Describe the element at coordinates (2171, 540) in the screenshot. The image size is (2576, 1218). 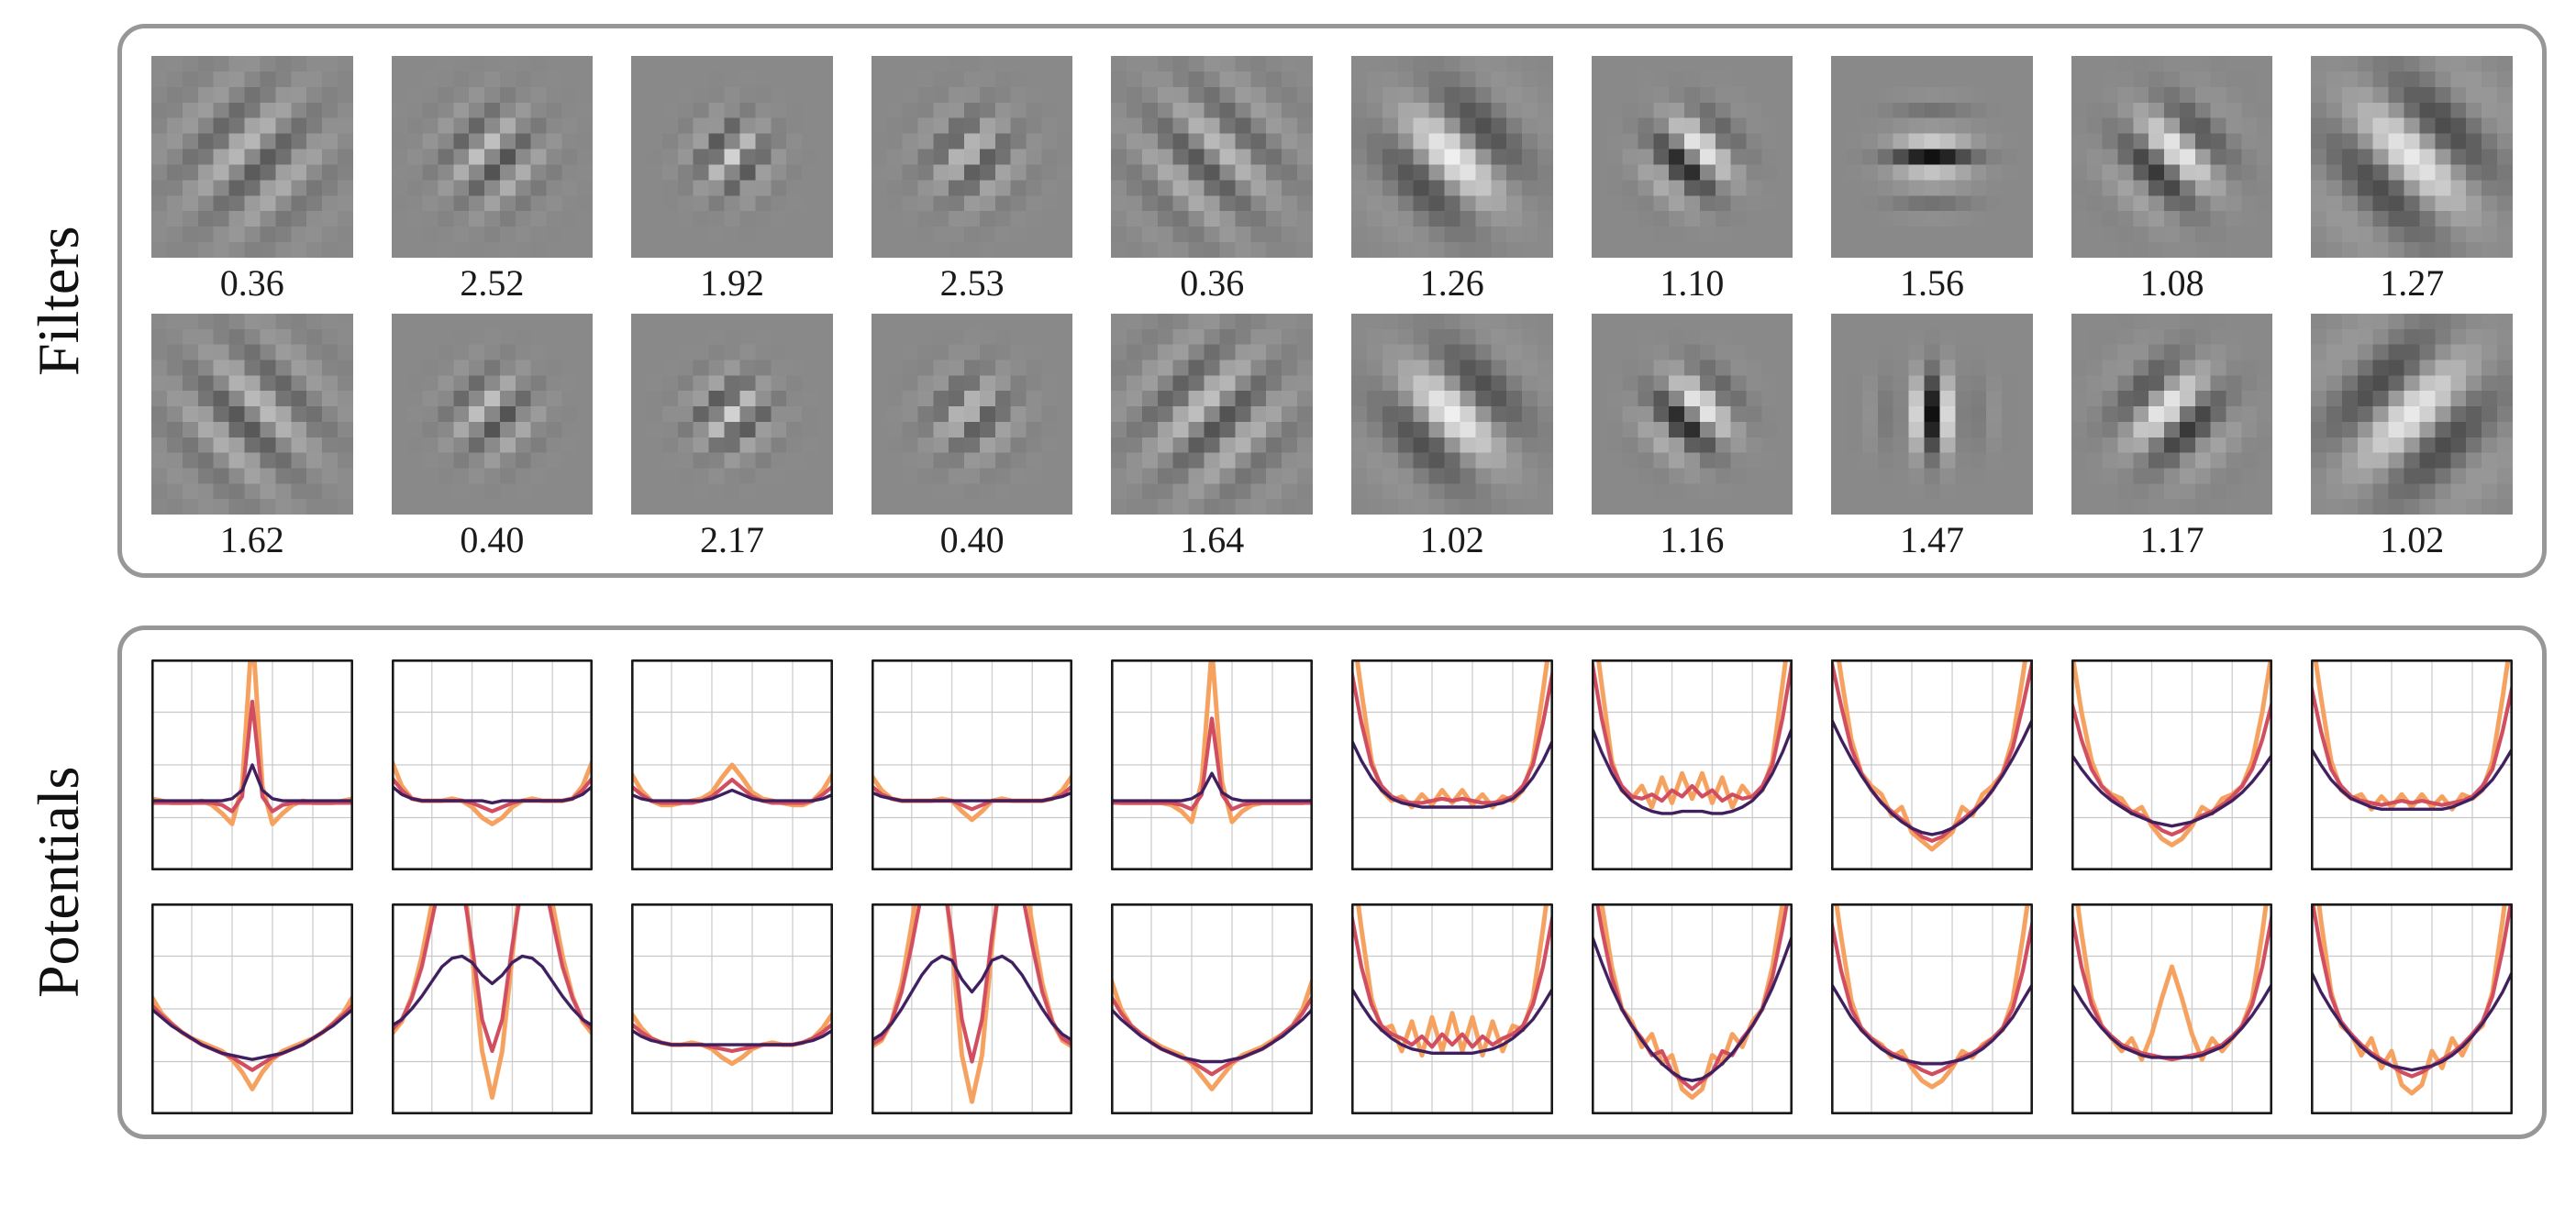
I see `filter-weight-label: 1.17` at that location.